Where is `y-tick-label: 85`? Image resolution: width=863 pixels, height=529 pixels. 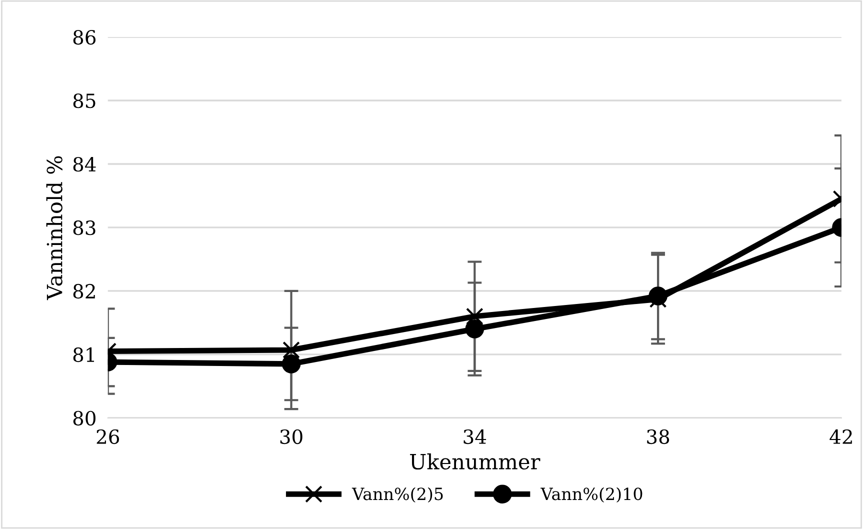 y-tick-label: 85 is located at coordinates (84, 100).